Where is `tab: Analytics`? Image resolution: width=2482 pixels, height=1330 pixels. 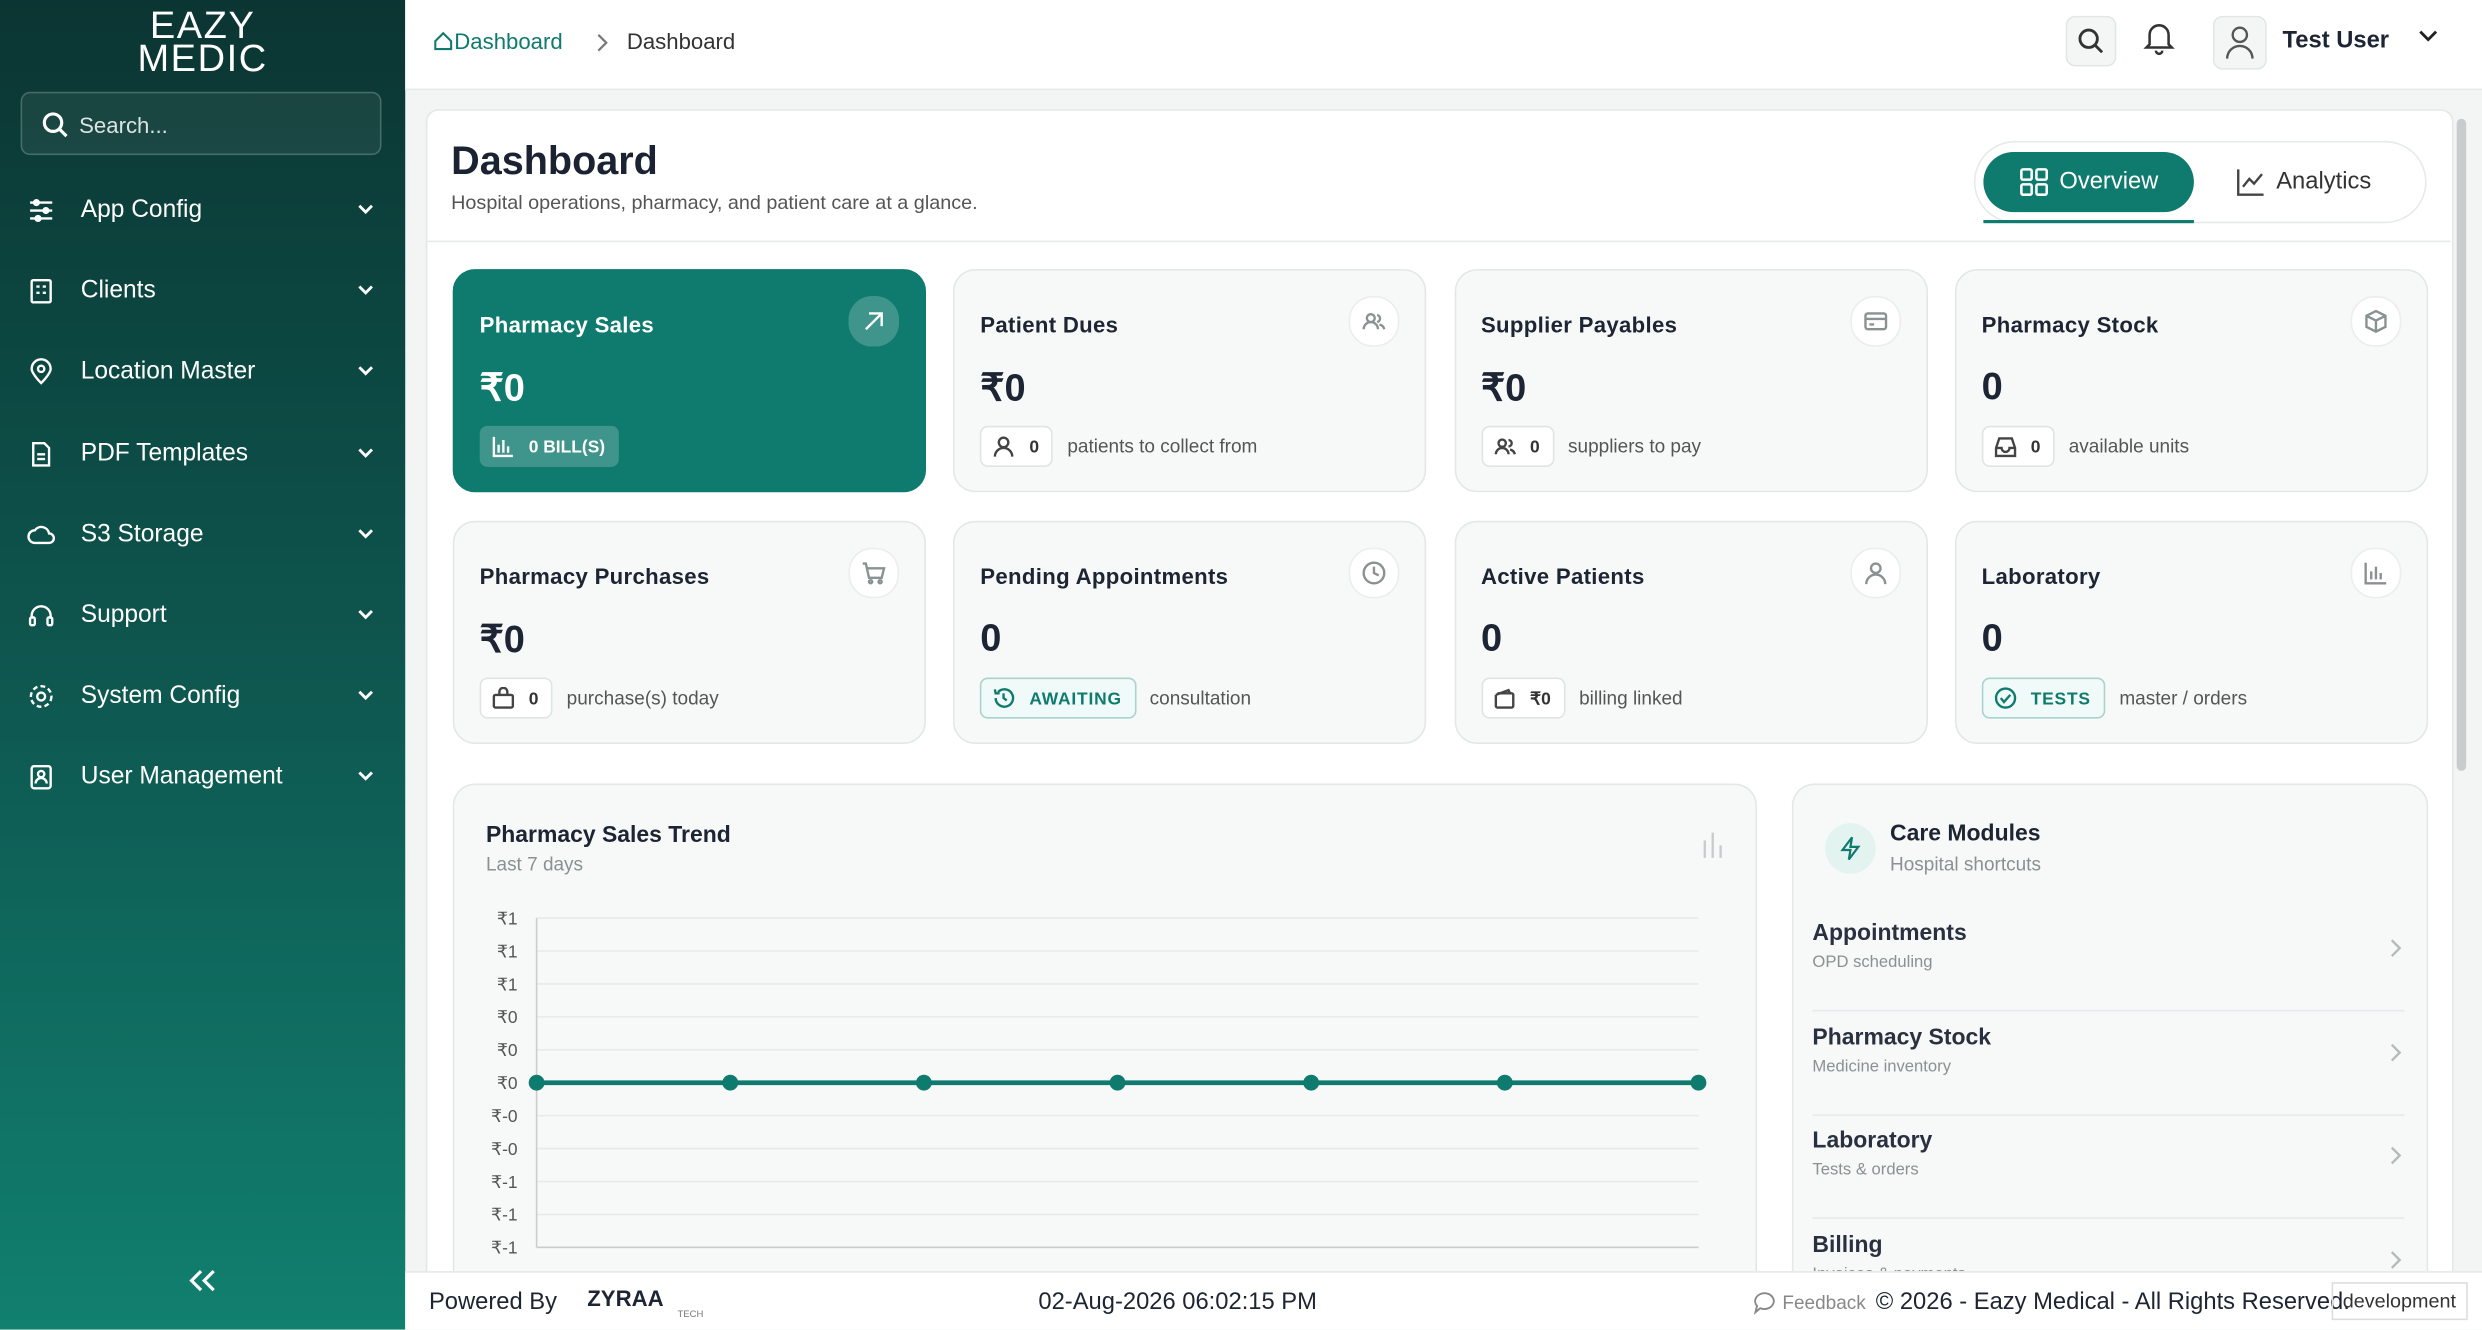
tab: Analytics is located at coordinates (2307, 182).